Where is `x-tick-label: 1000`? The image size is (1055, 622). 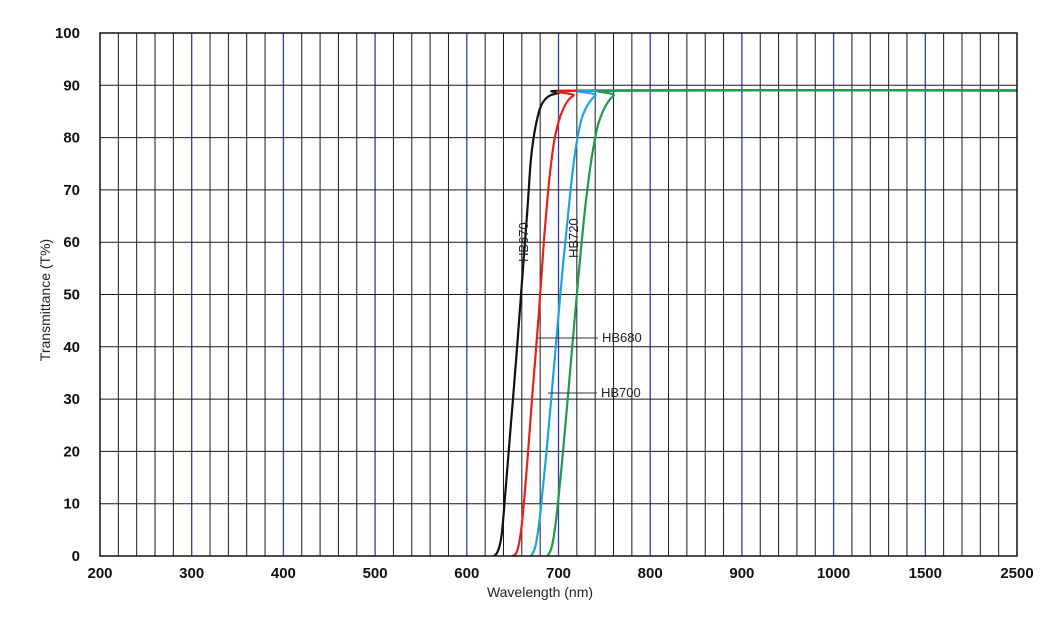 x-tick-label: 1000 is located at coordinates (833, 573).